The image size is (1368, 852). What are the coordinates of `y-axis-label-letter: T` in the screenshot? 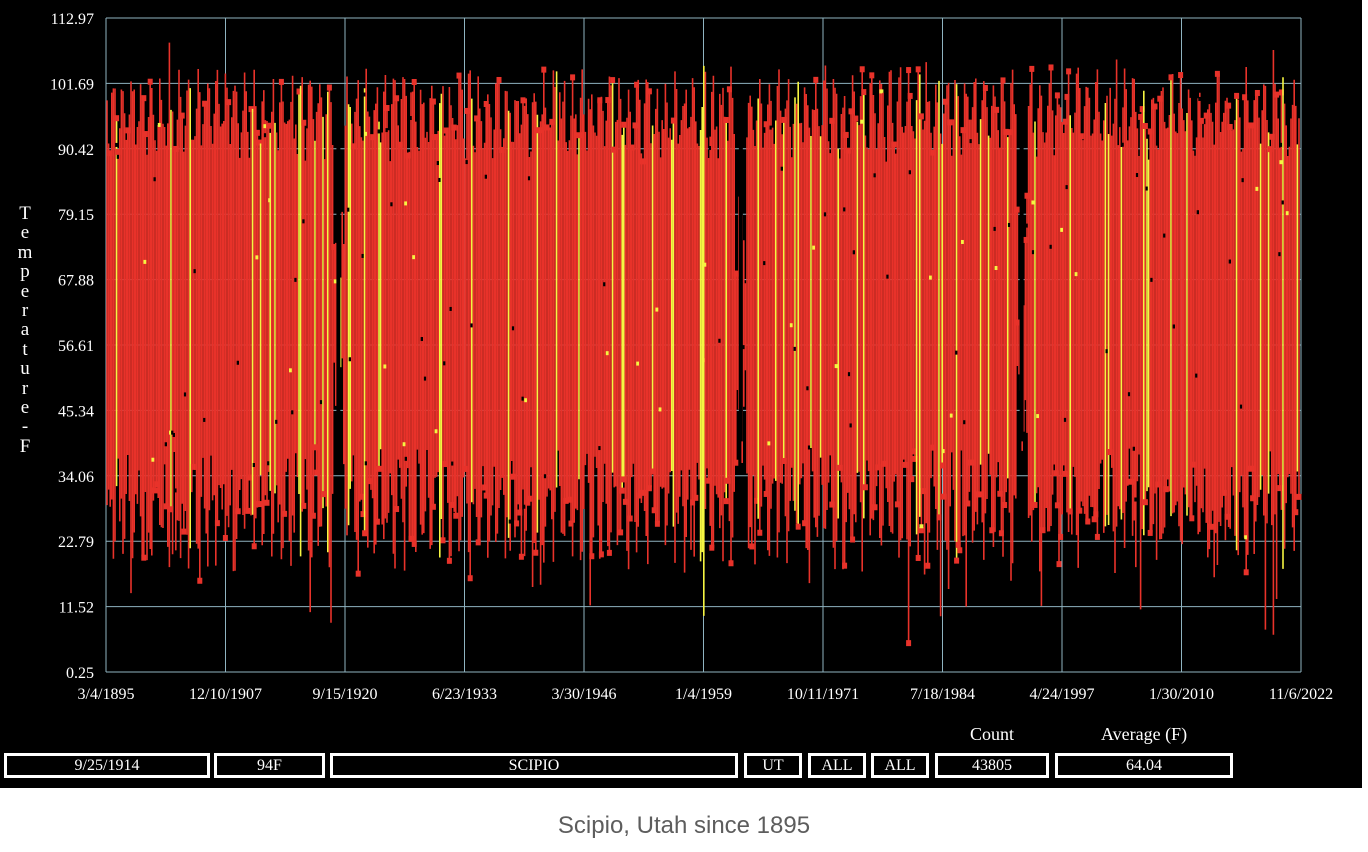 It's located at (25, 213).